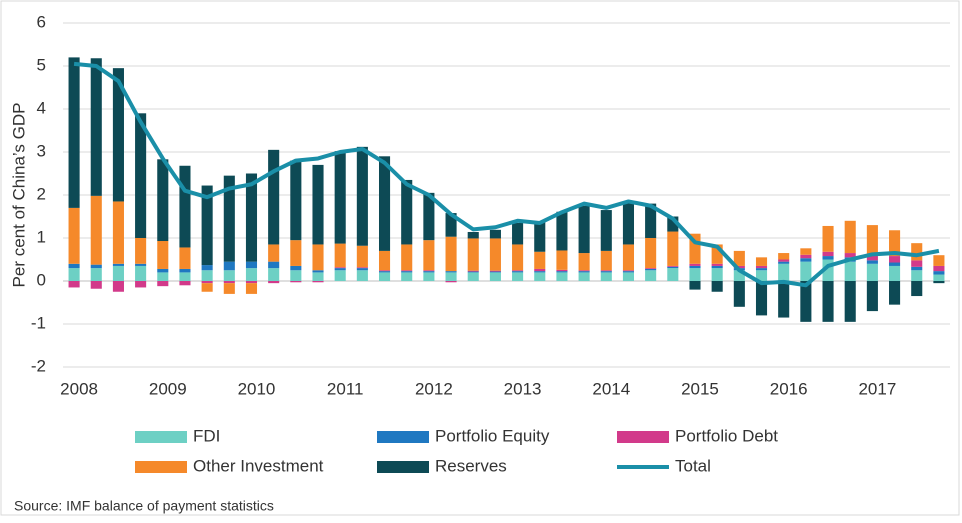 The height and width of the screenshot is (523, 962). Describe the element at coordinates (41, 64) in the screenshot. I see `y-tick-label: 5` at that location.